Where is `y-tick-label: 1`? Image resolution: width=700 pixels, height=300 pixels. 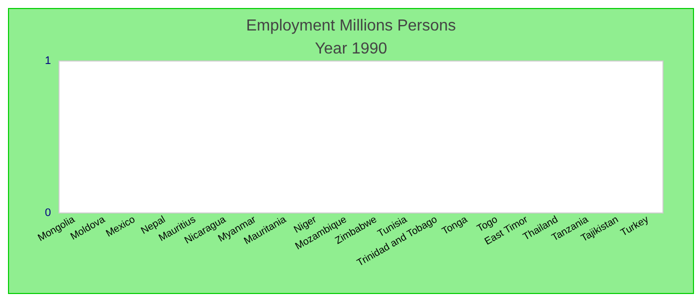
y-tick-label: 1 is located at coordinates (47, 61).